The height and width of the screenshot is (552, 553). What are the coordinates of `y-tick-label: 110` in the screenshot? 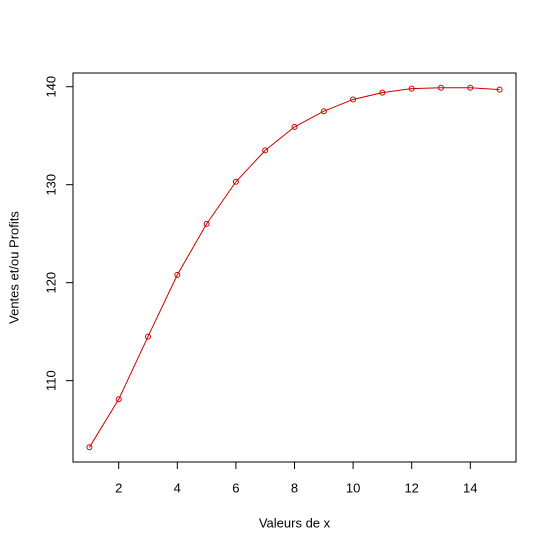 It's located at (50, 380).